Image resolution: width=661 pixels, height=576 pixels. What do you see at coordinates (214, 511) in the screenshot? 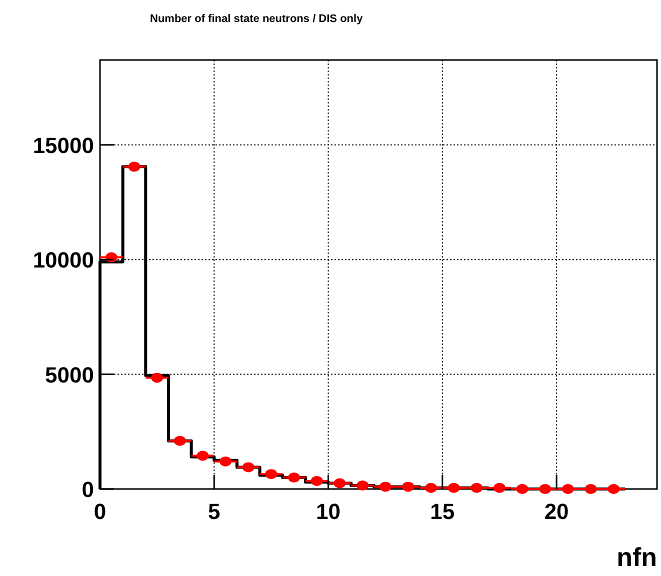
I see `x-tick-label: 5` at bounding box center [214, 511].